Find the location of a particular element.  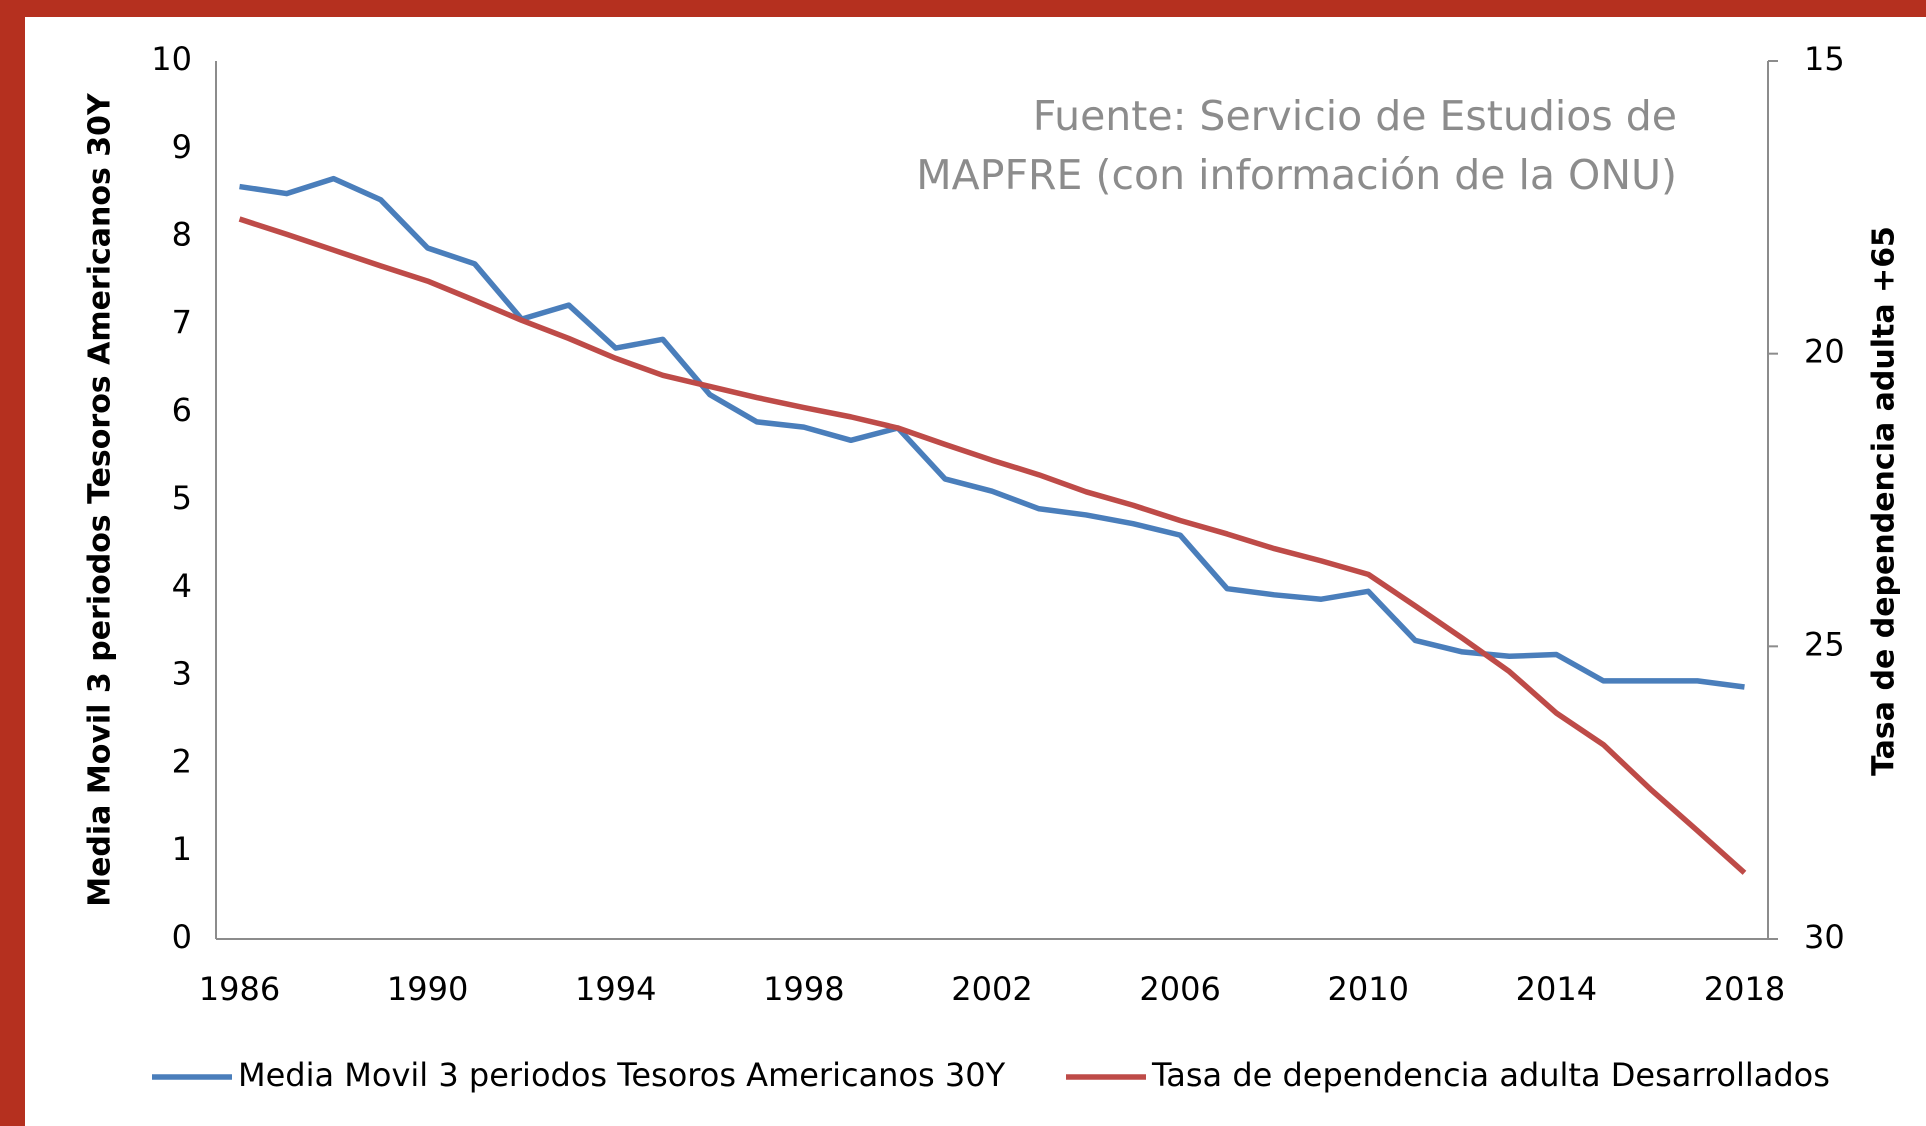

y2-tick-label: 20 is located at coordinates (1824, 352).